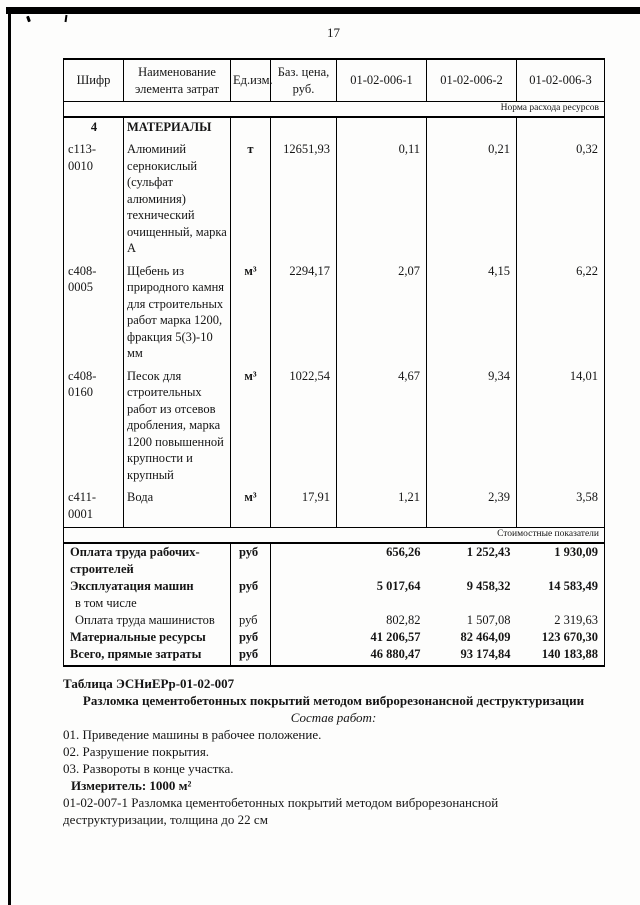  Describe the element at coordinates (381, 508) in the screenshot. I see `cell-value-1: 1,21` at that location.